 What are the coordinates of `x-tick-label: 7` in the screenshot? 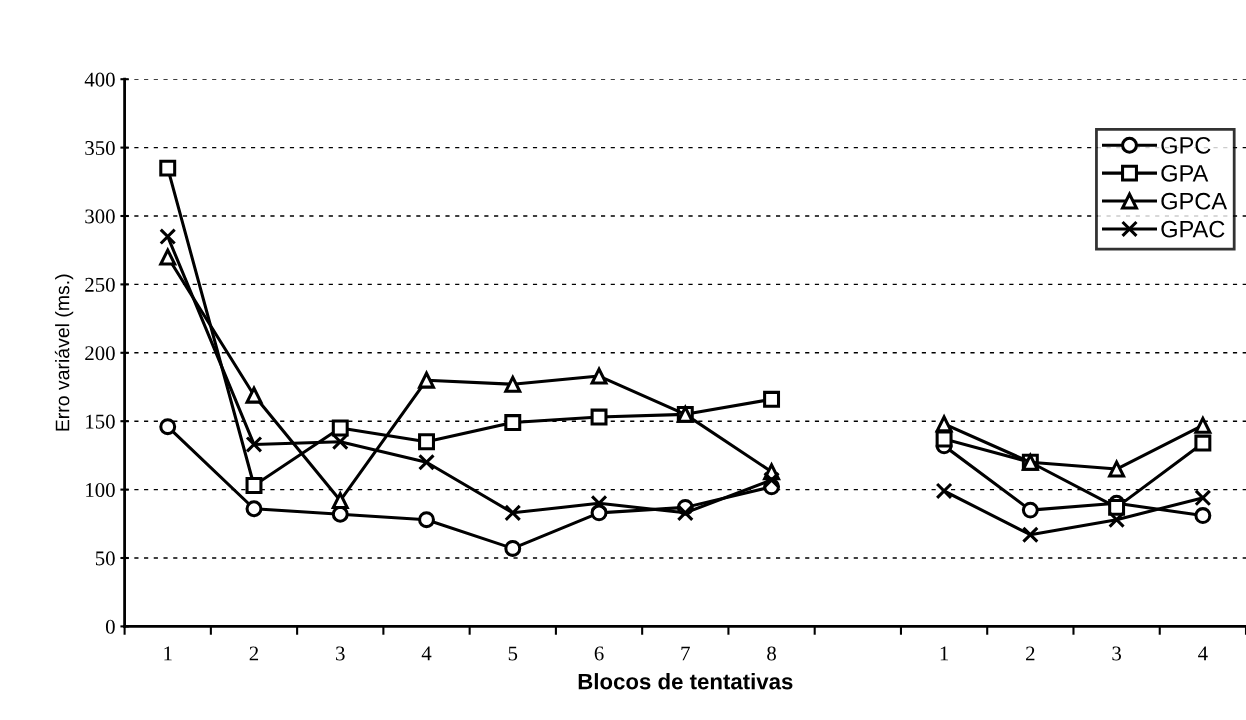 It's located at (685, 653).